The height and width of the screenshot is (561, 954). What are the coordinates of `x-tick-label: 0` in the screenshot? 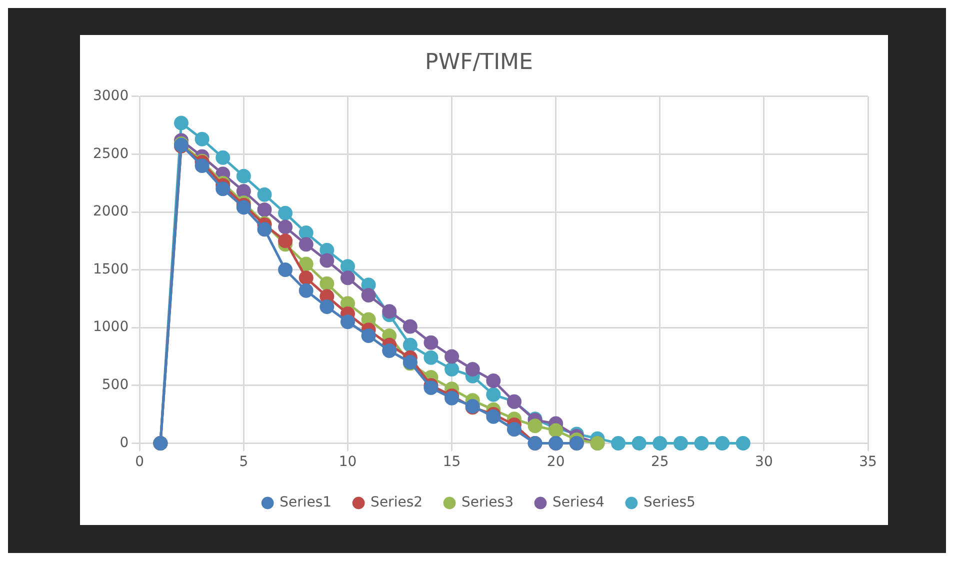 It's located at (139, 462).